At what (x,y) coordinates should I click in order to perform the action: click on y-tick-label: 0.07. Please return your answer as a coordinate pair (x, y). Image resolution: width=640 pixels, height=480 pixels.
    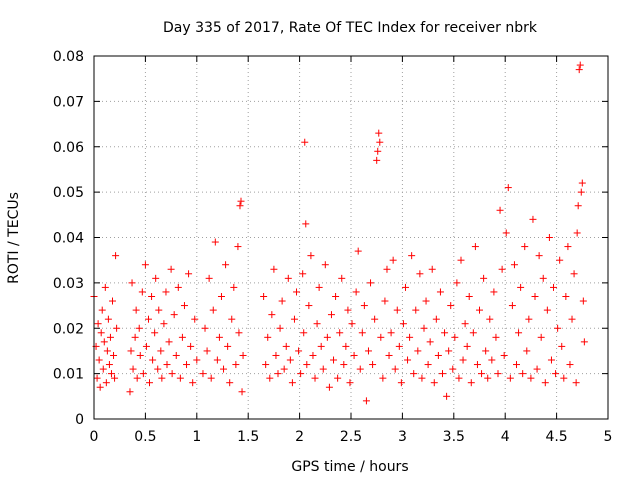
    Looking at the image, I should click on (68, 102).